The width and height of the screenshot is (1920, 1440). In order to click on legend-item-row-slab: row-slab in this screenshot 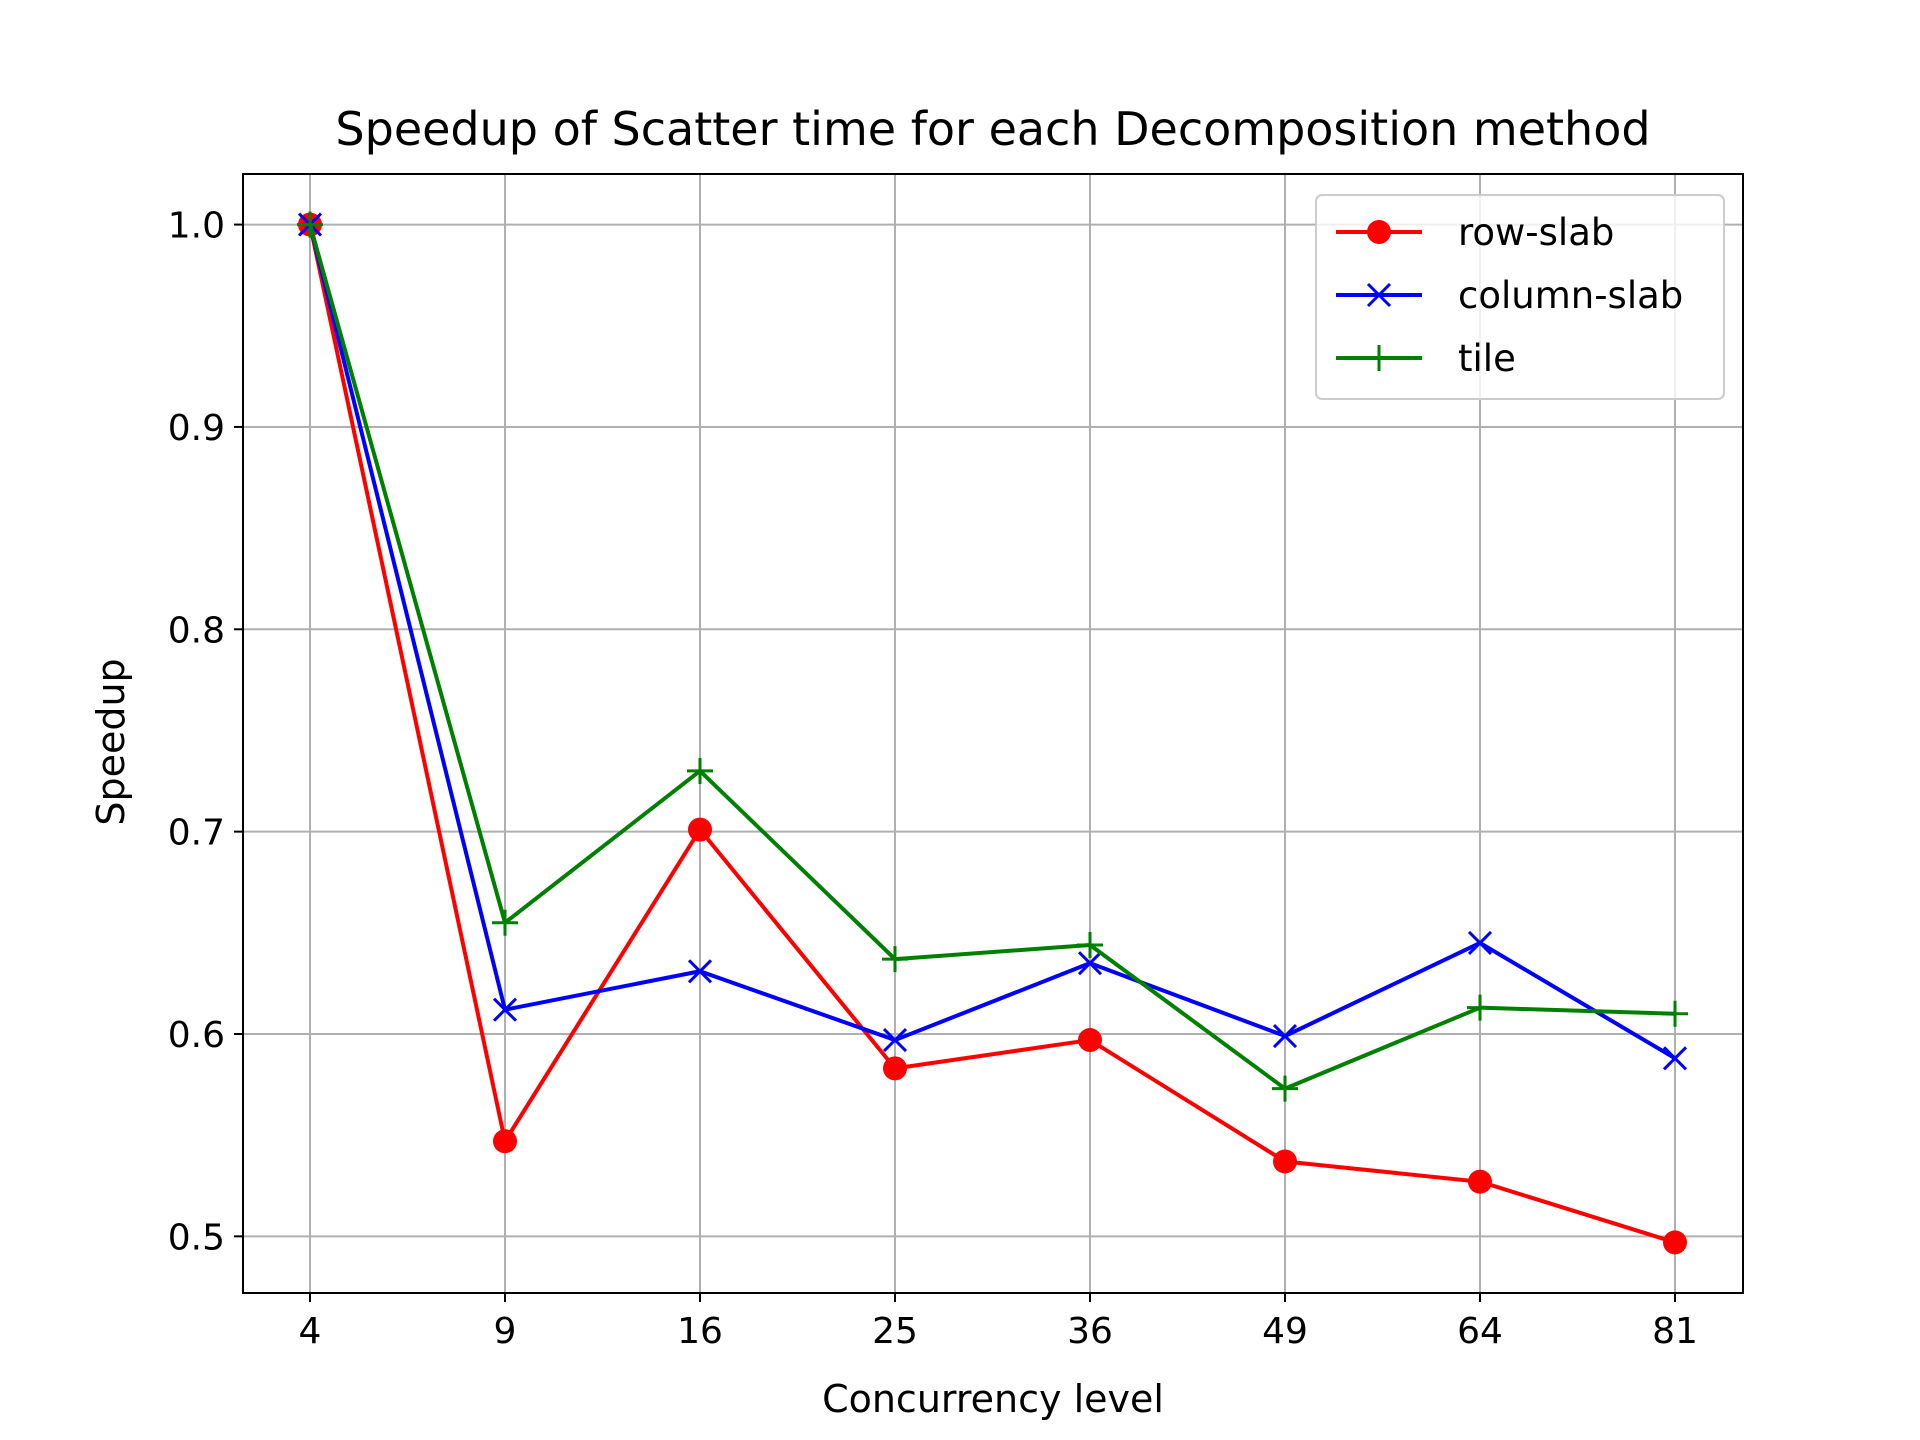, I will do `click(1475, 232)`.